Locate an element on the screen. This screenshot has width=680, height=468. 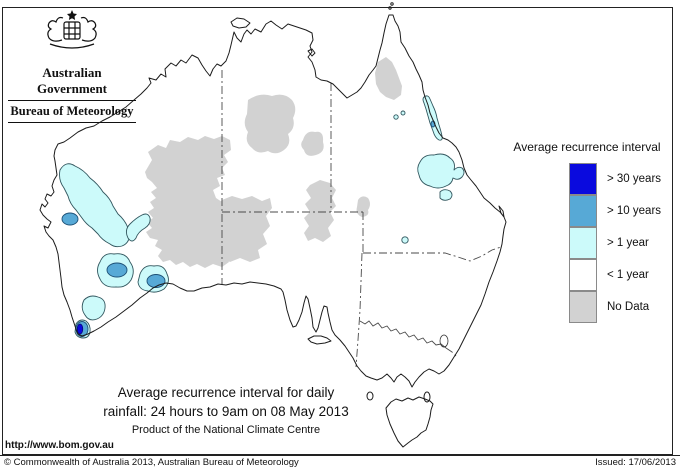
caption-line1: Average recurrence interval for daily is located at coordinates (226, 392).